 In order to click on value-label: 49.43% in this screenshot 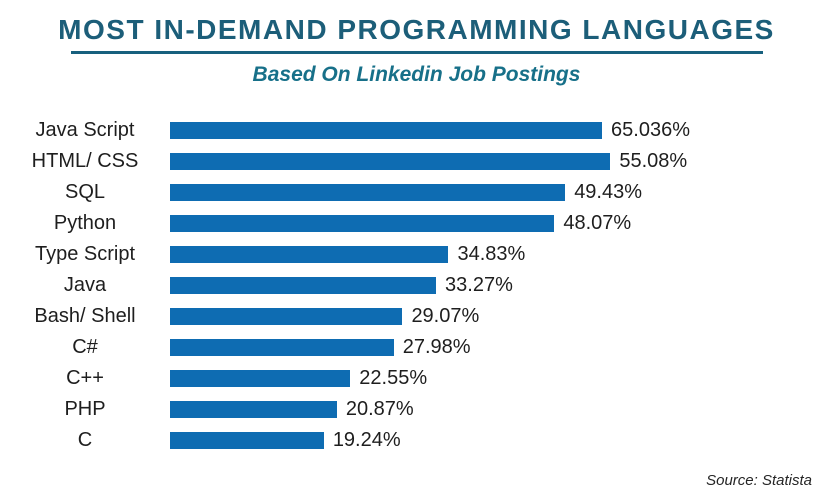, I will do `click(608, 192)`.